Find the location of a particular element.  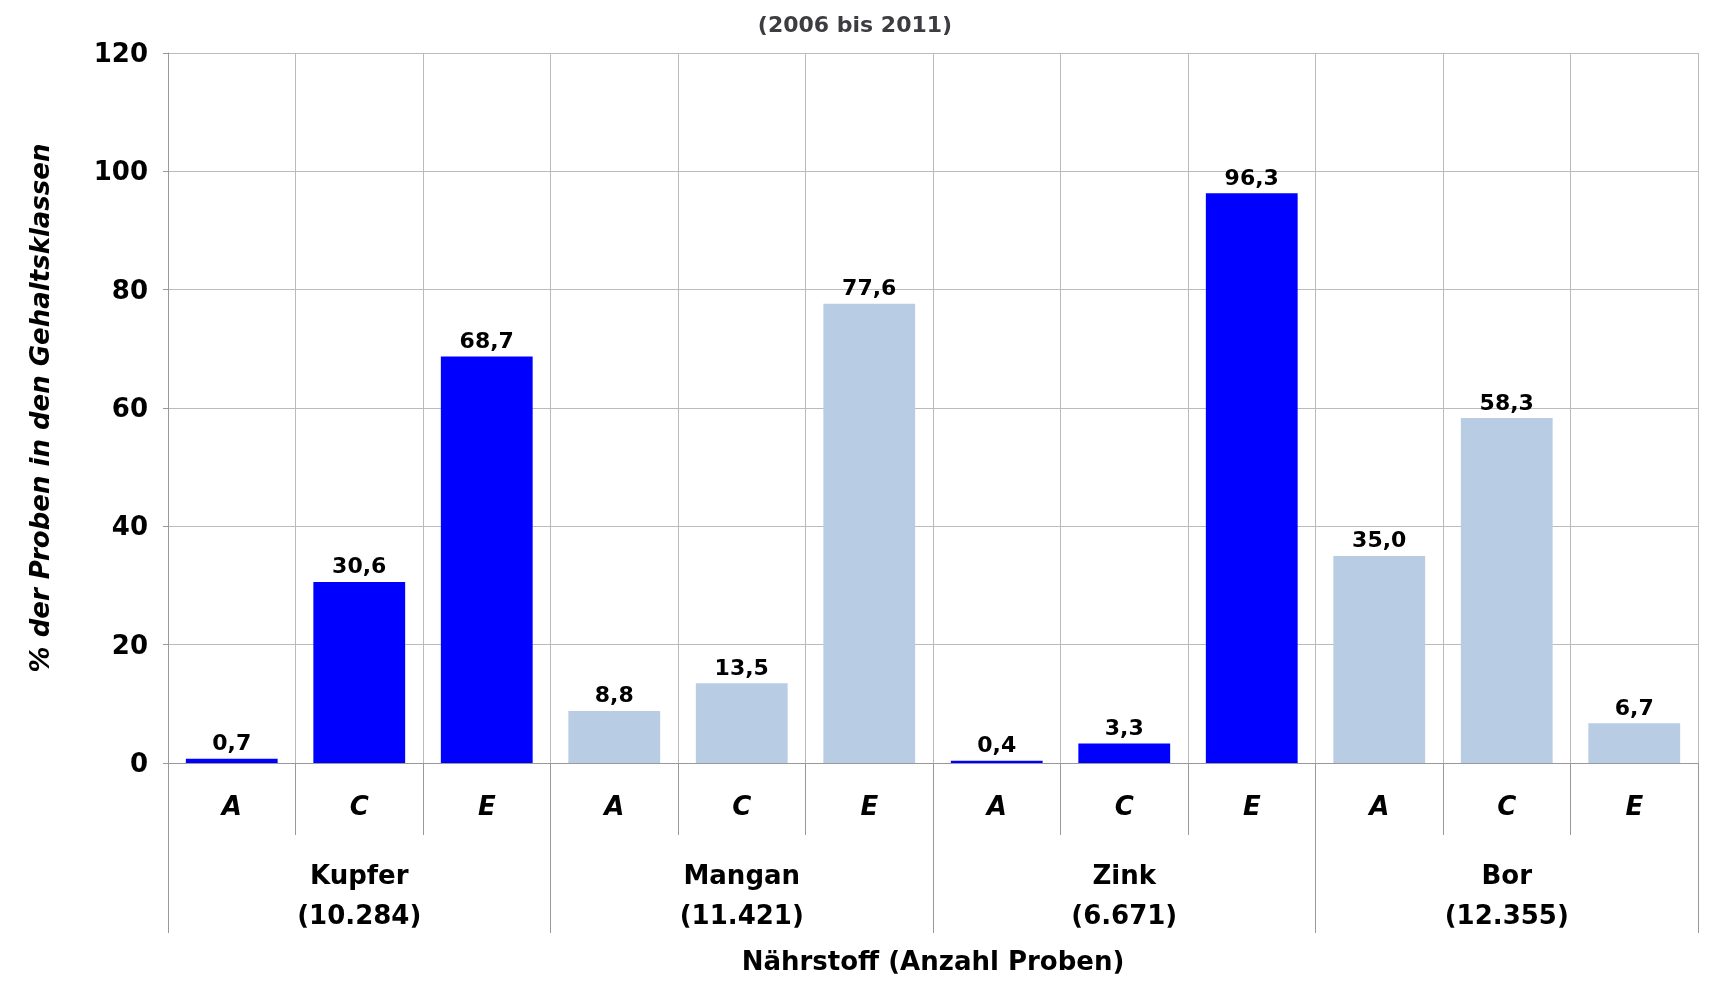

y-tick-label: 20 is located at coordinates (129, 644).